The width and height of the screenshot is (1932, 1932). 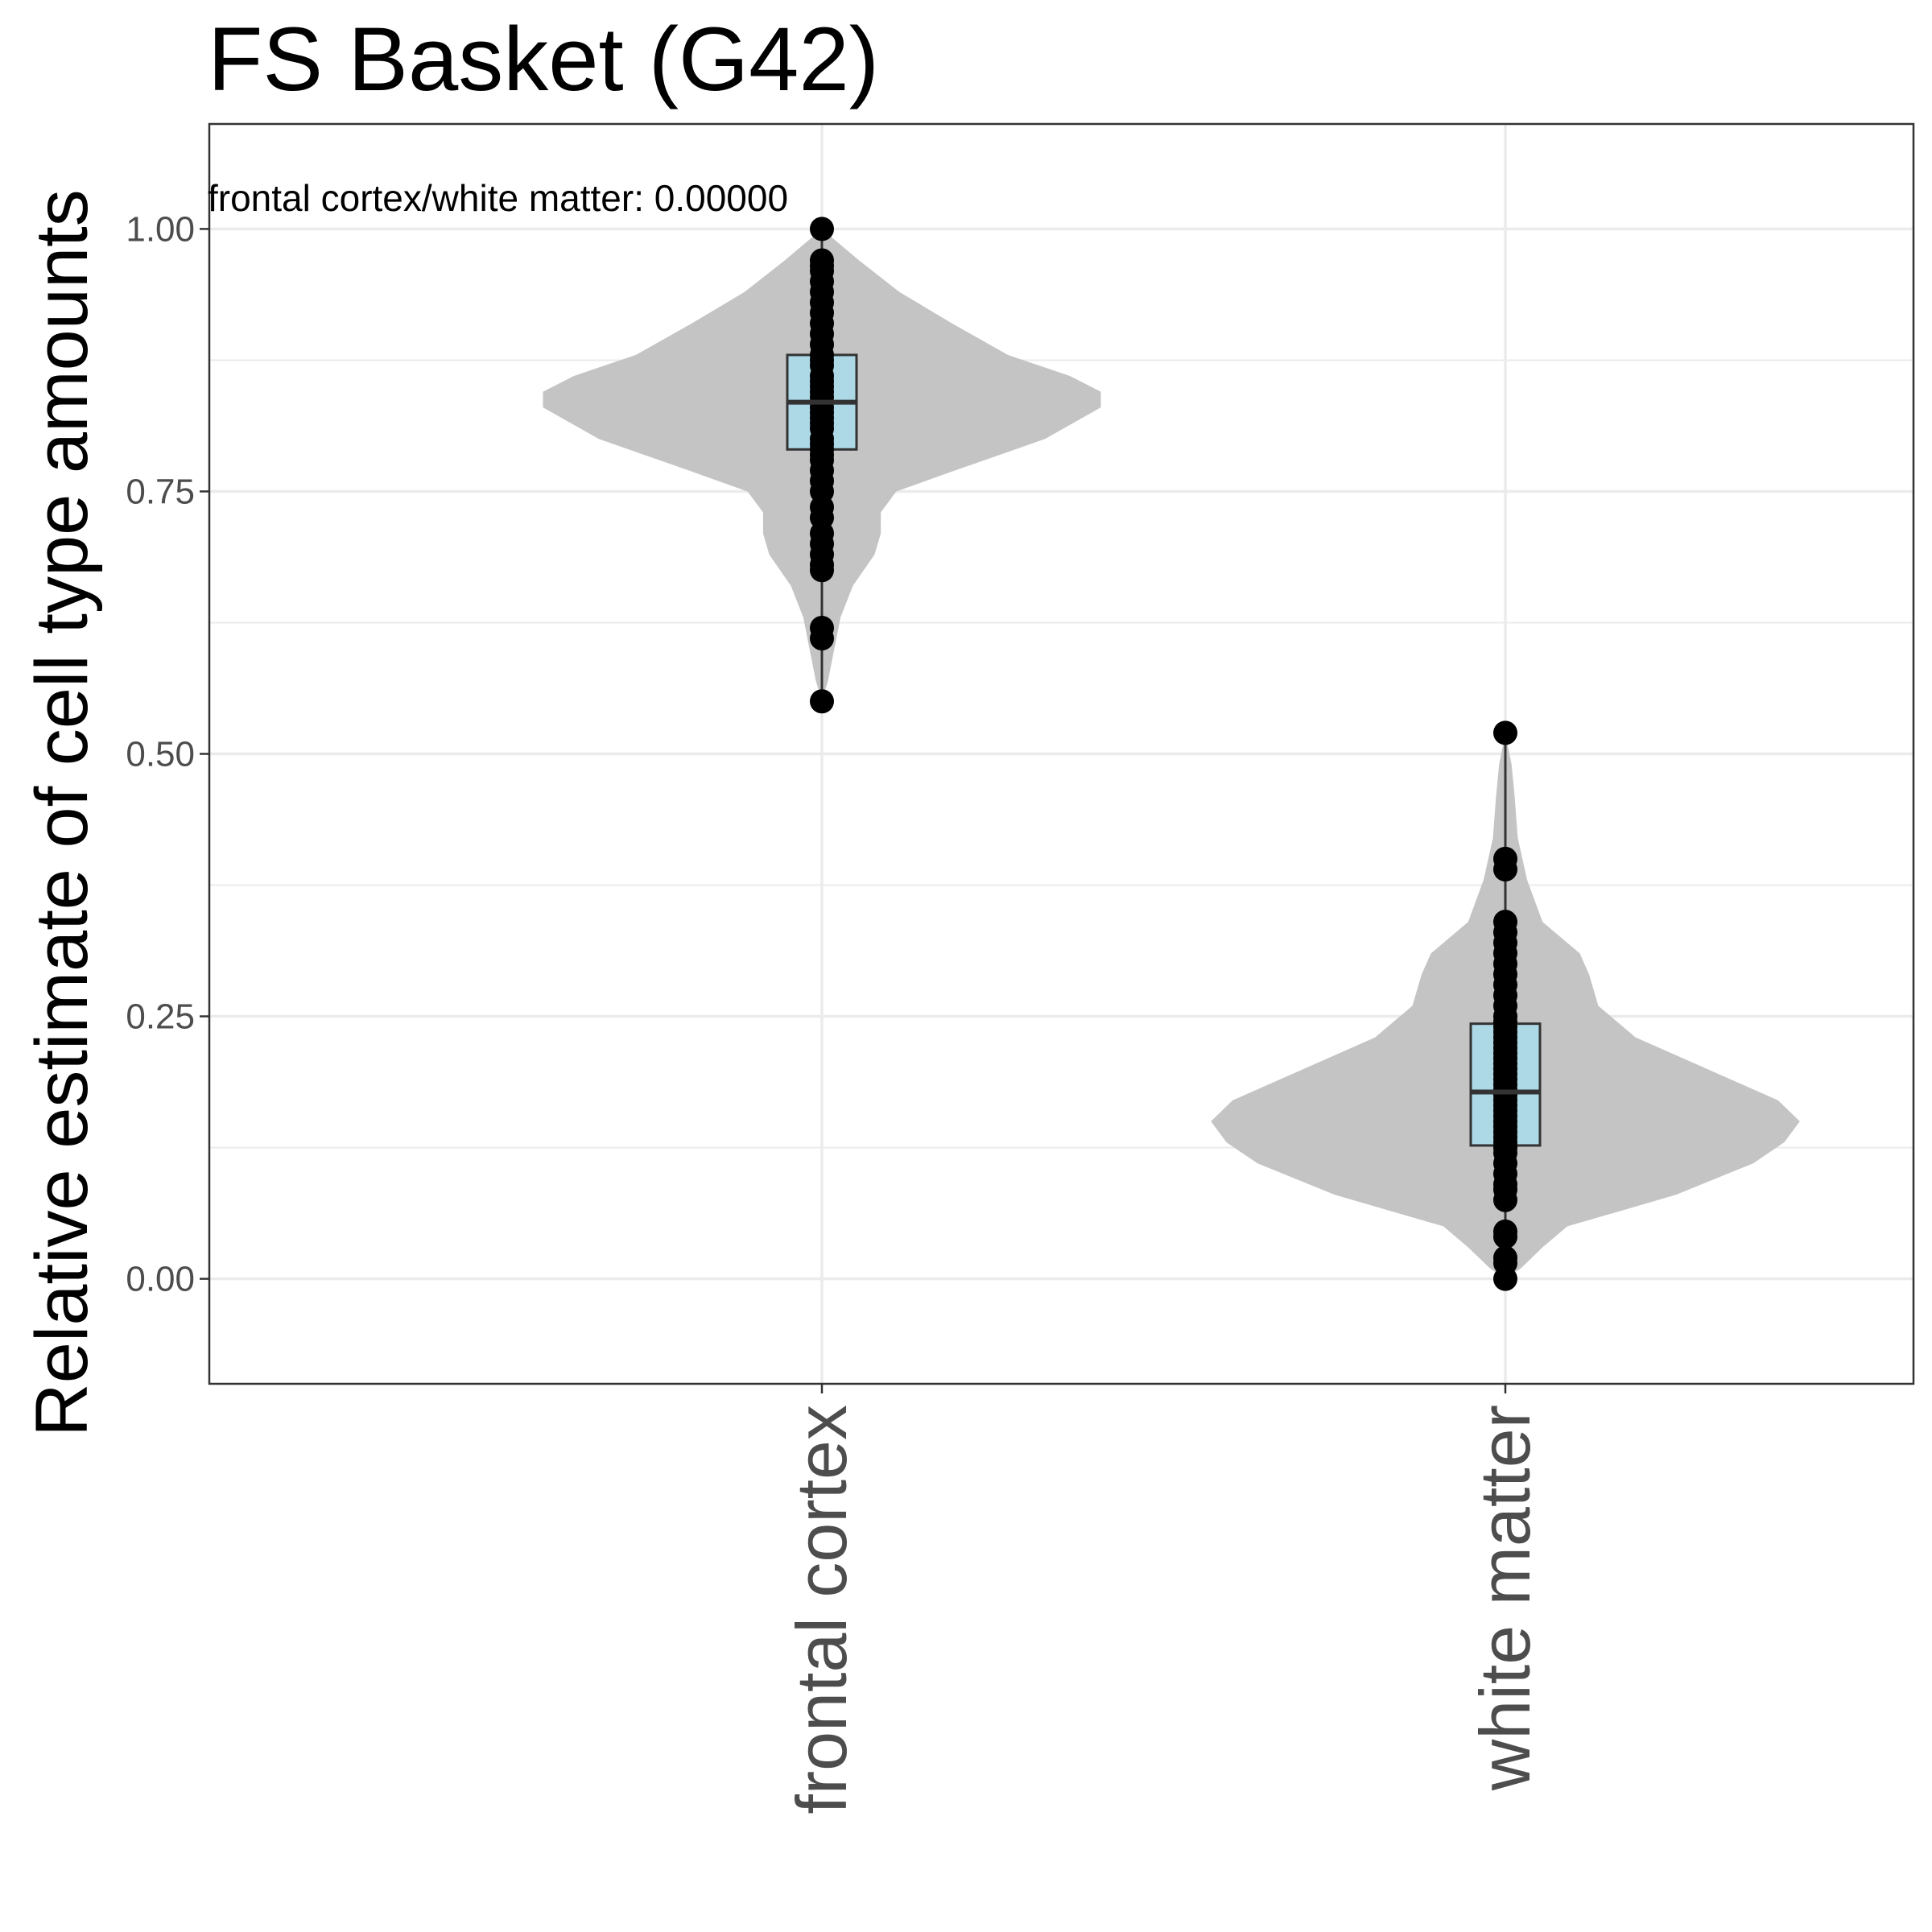 I want to click on y-axis-label: Relative estimate of cell type amounts, so click(x=62, y=812).